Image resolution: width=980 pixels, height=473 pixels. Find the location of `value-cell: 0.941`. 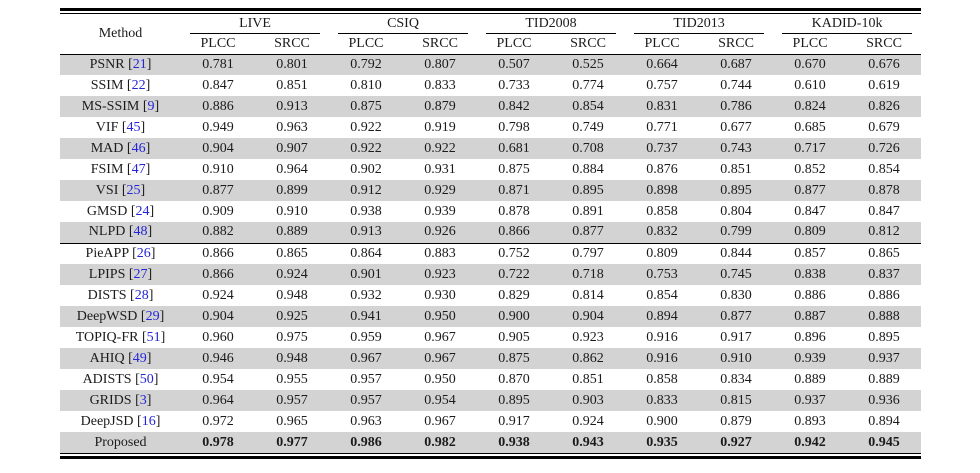

value-cell: 0.941 is located at coordinates (366, 316).